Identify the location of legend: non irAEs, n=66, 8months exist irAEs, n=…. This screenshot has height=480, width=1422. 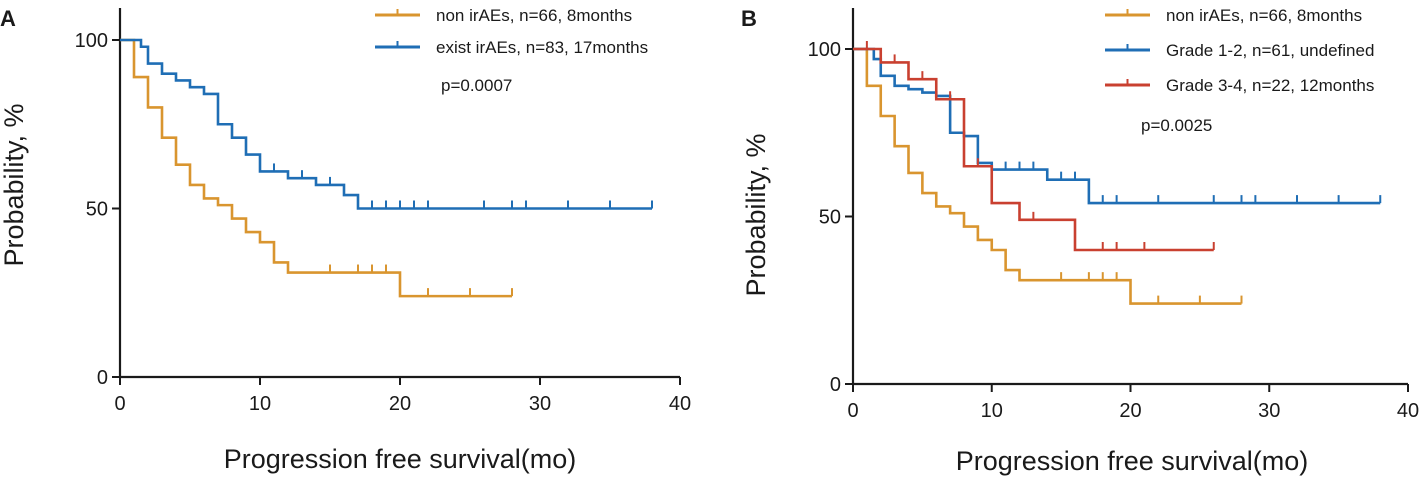
(511, 50).